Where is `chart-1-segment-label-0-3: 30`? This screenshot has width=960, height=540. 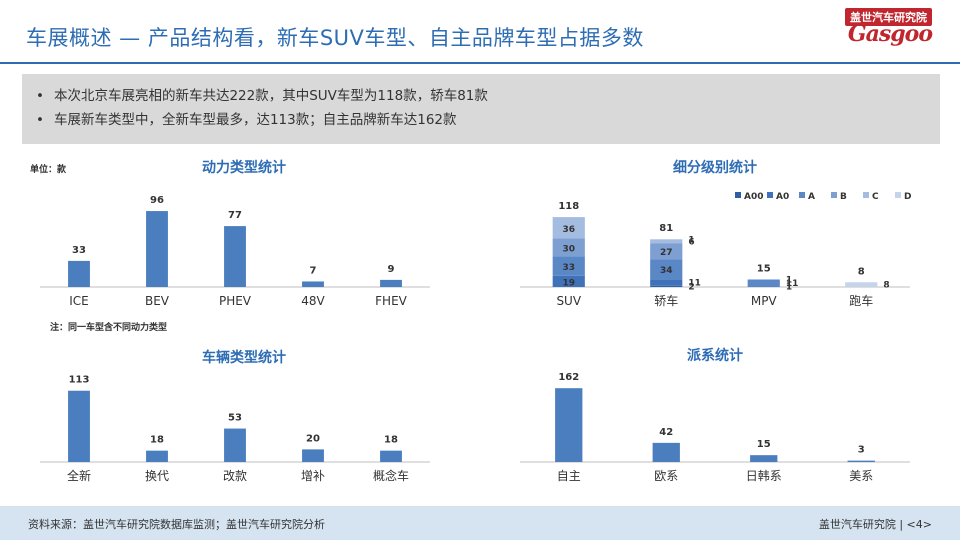
chart-1-segment-label-0-3: 30 is located at coordinates (568, 249).